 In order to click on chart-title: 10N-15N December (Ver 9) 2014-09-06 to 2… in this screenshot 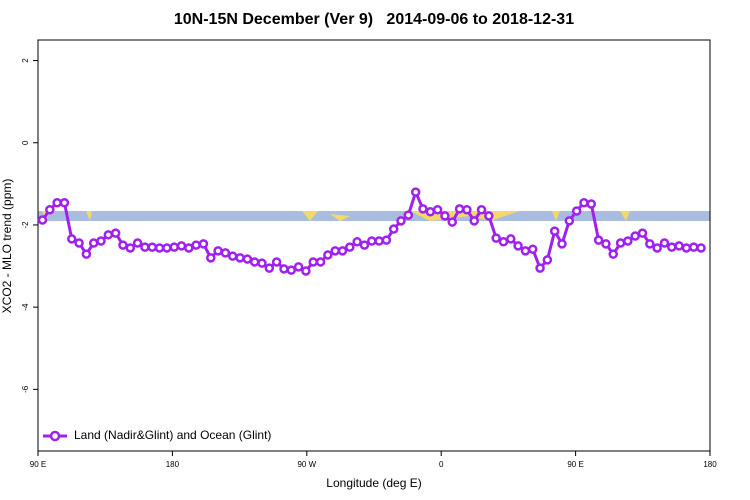, I will do `click(374, 19)`.